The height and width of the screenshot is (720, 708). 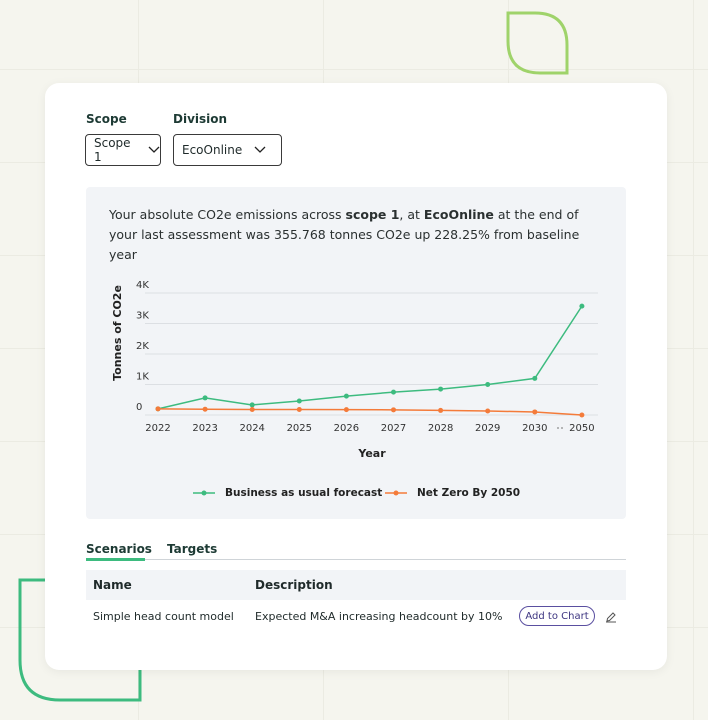 I want to click on y-tick-label: 2K, so click(x=142, y=346).